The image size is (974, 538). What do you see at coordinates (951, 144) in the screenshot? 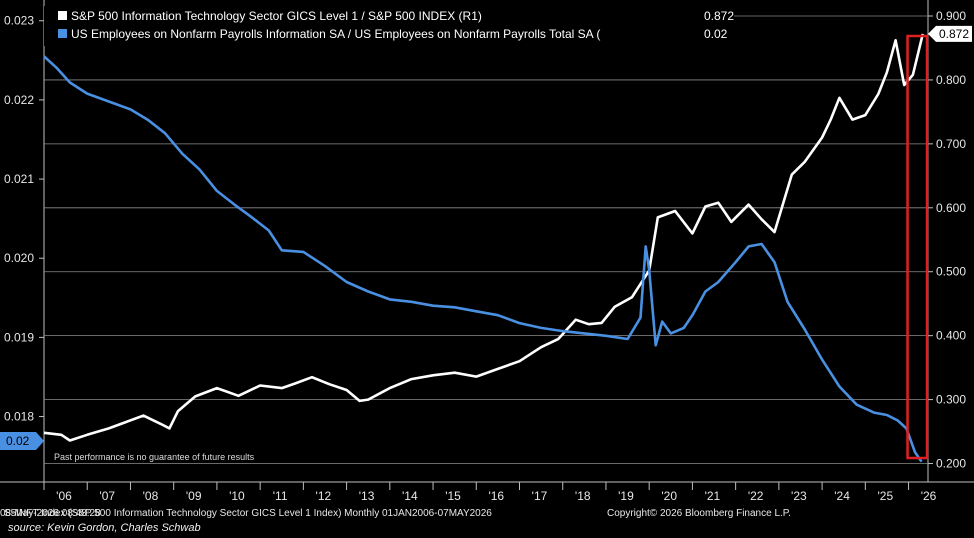
I see `right-tick-label: 0.700` at bounding box center [951, 144].